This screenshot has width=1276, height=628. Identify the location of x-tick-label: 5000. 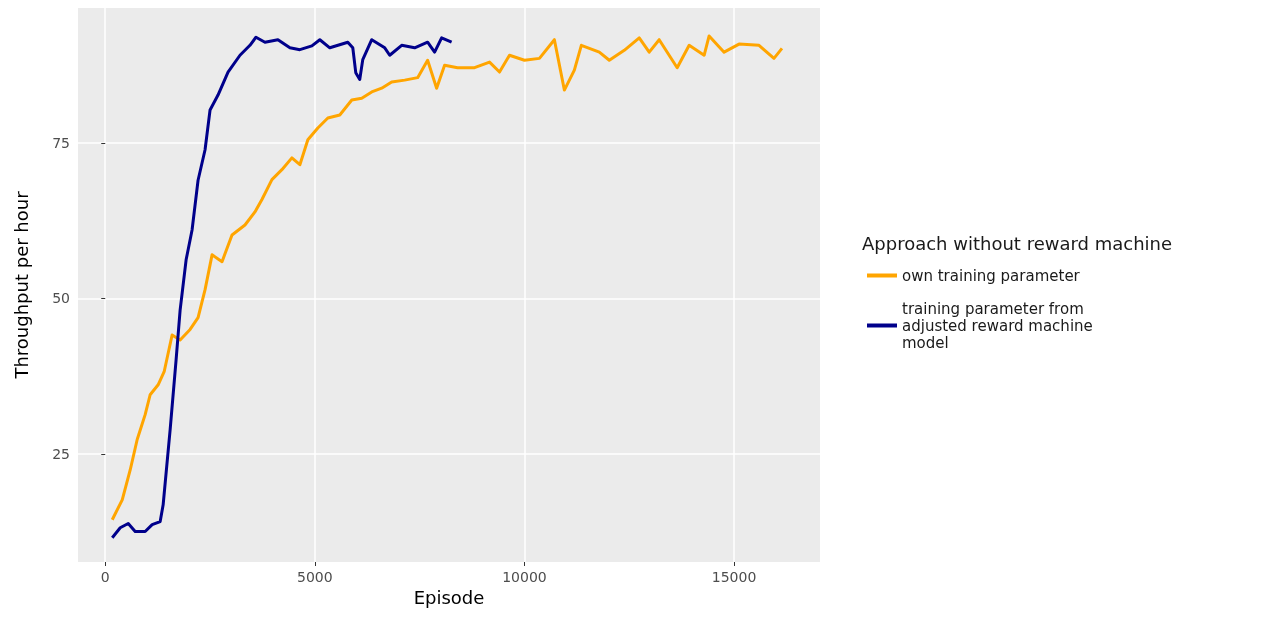
(315, 577).